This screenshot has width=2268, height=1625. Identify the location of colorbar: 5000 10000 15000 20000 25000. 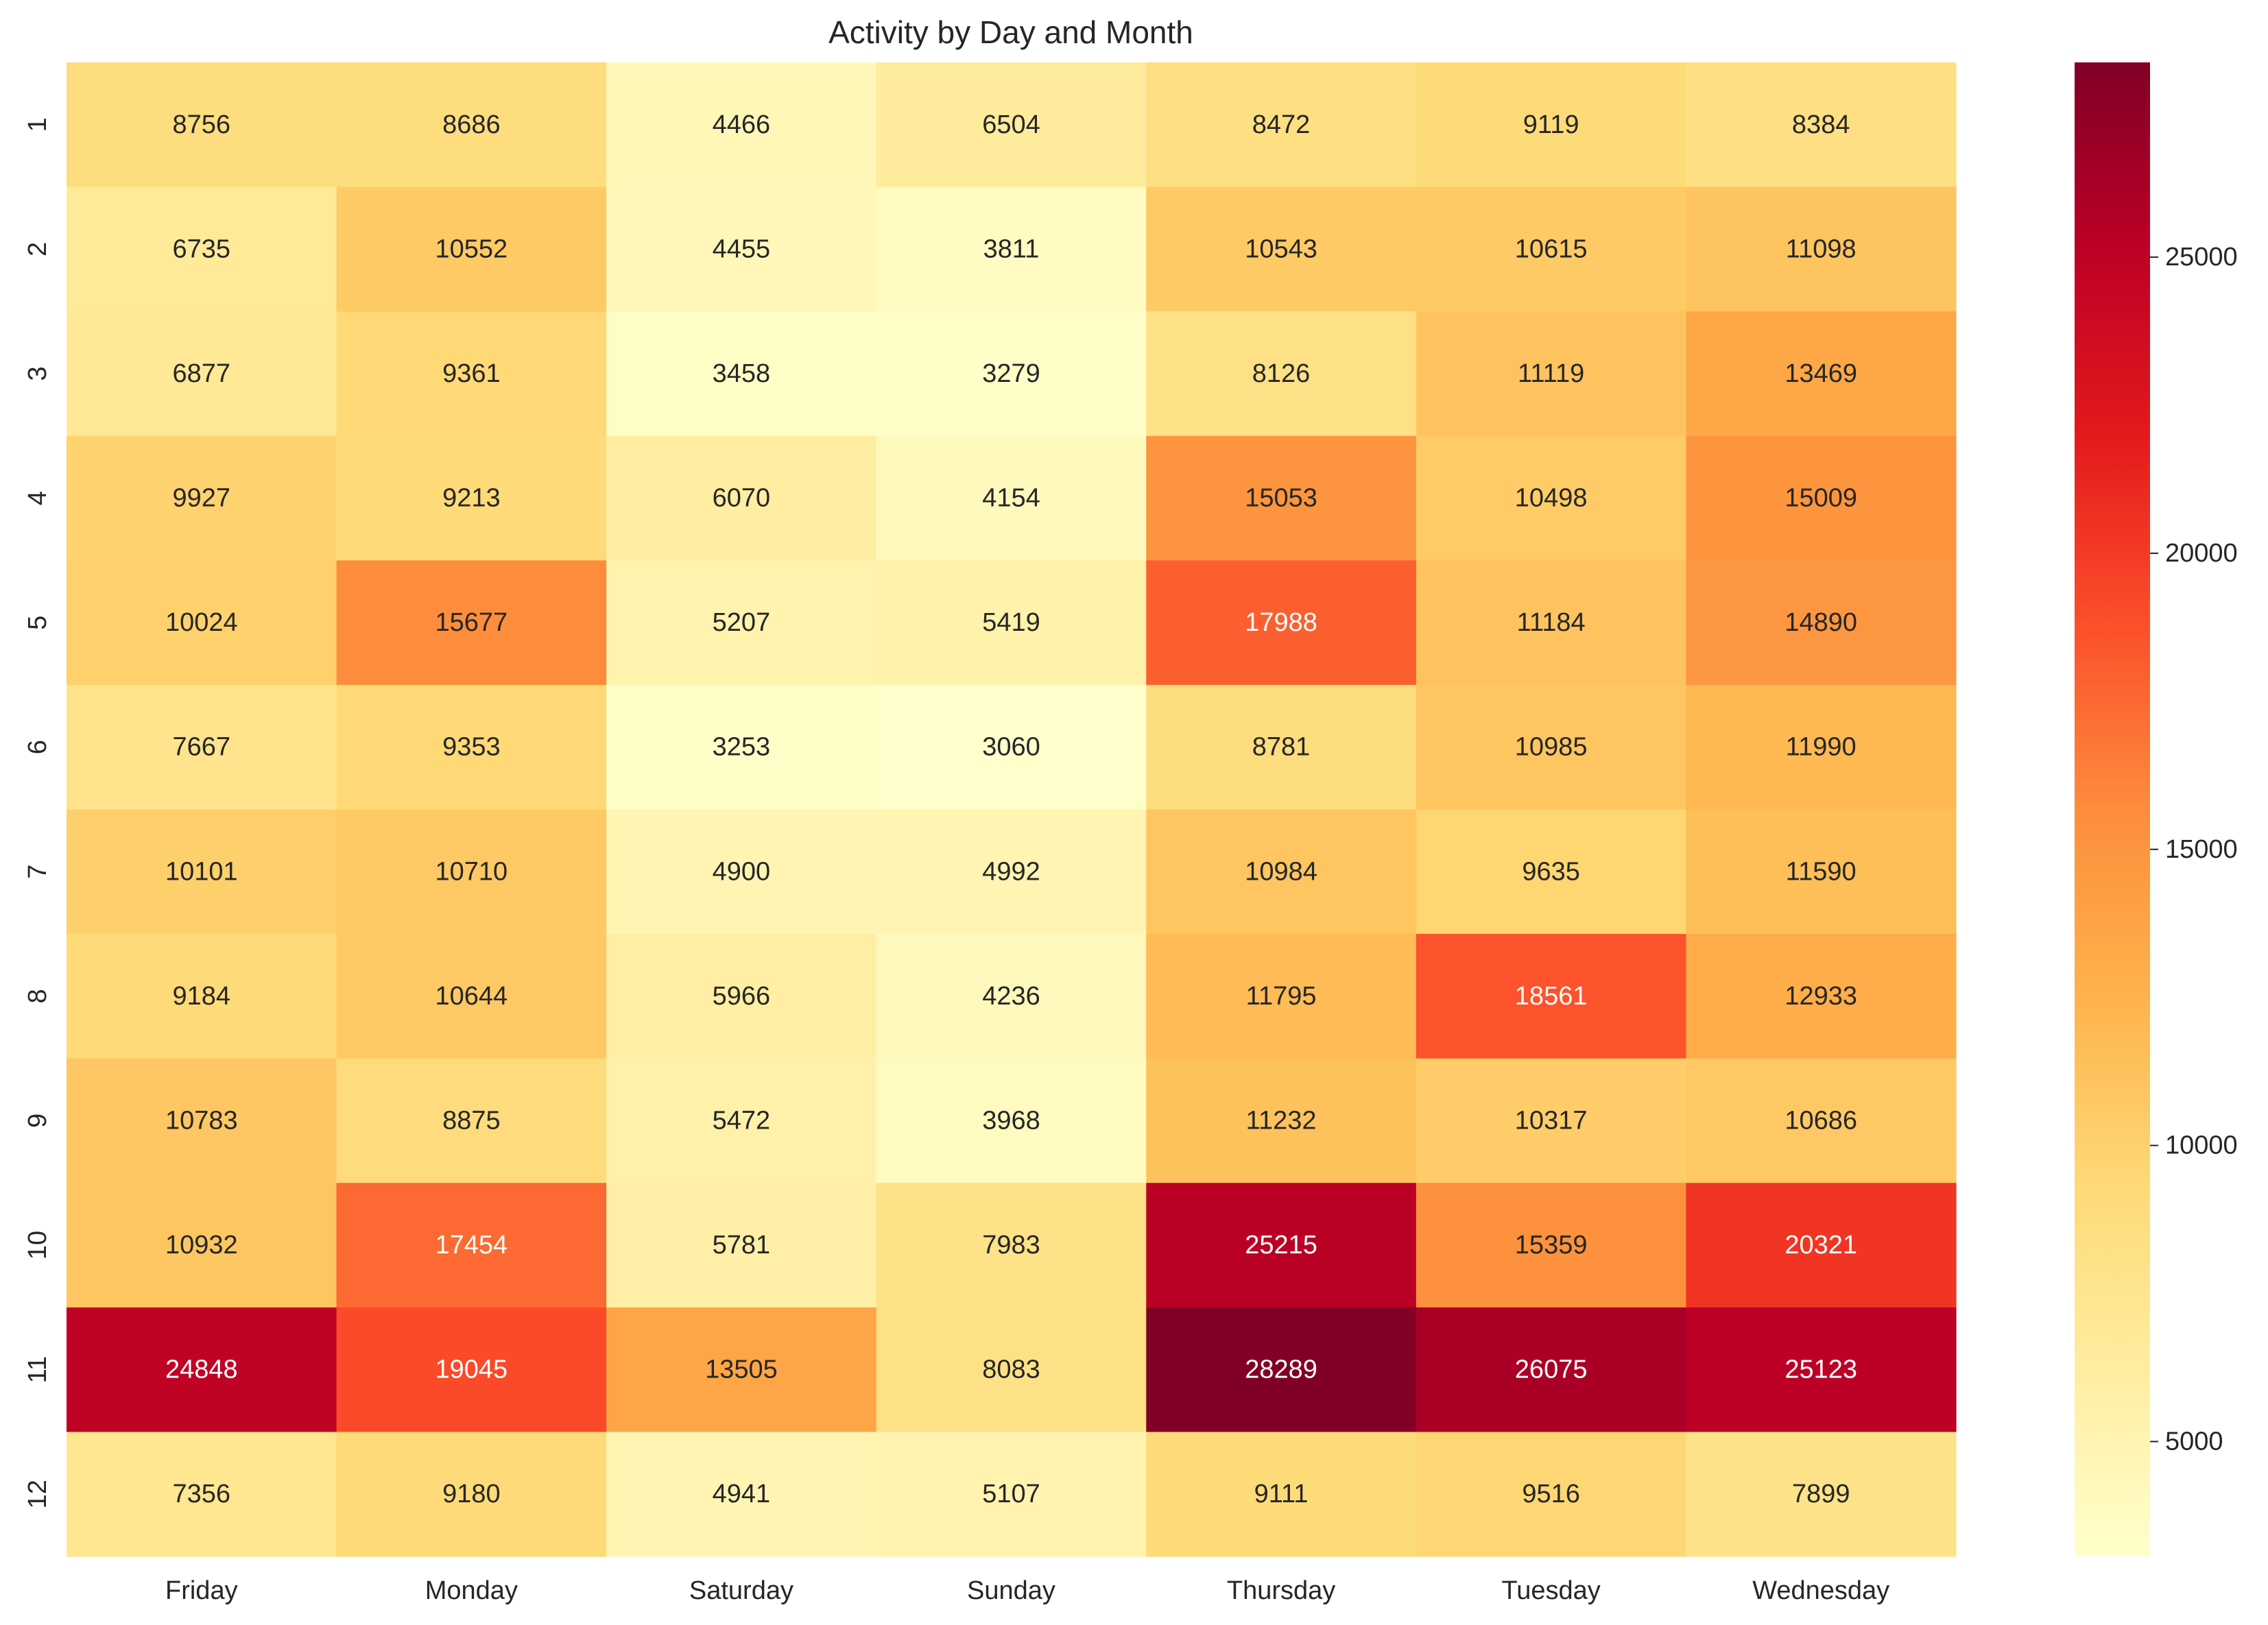
(2156, 809).